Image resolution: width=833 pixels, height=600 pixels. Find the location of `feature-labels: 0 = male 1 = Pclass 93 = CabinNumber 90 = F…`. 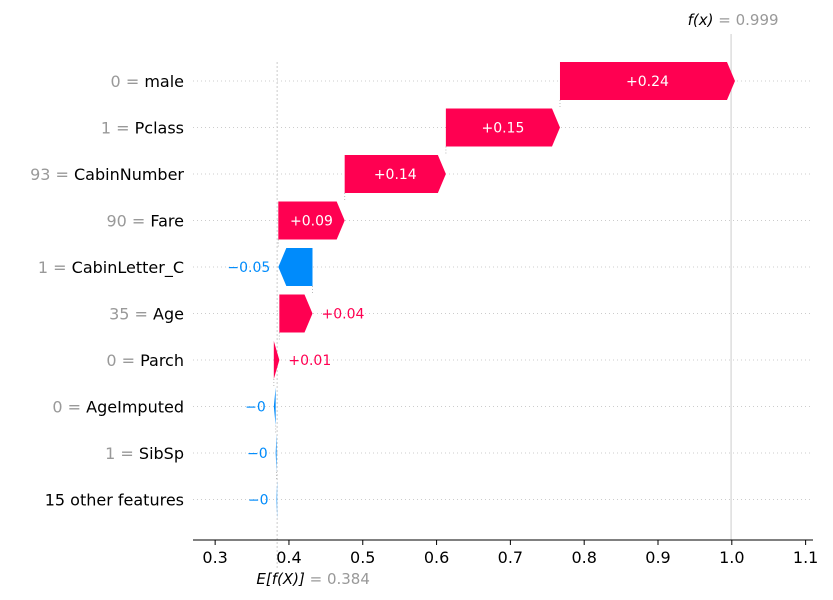

feature-labels: 0 = male 1 = Pclass 93 = CabinNumber 90 = F… is located at coordinates (107, 291).